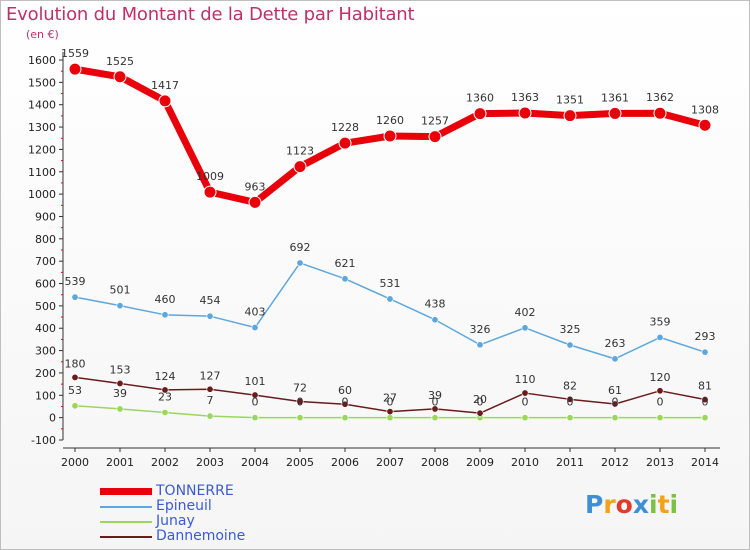 This screenshot has height=550, width=750. What do you see at coordinates (300, 151) in the screenshot?
I see `data-label: 1123` at bounding box center [300, 151].